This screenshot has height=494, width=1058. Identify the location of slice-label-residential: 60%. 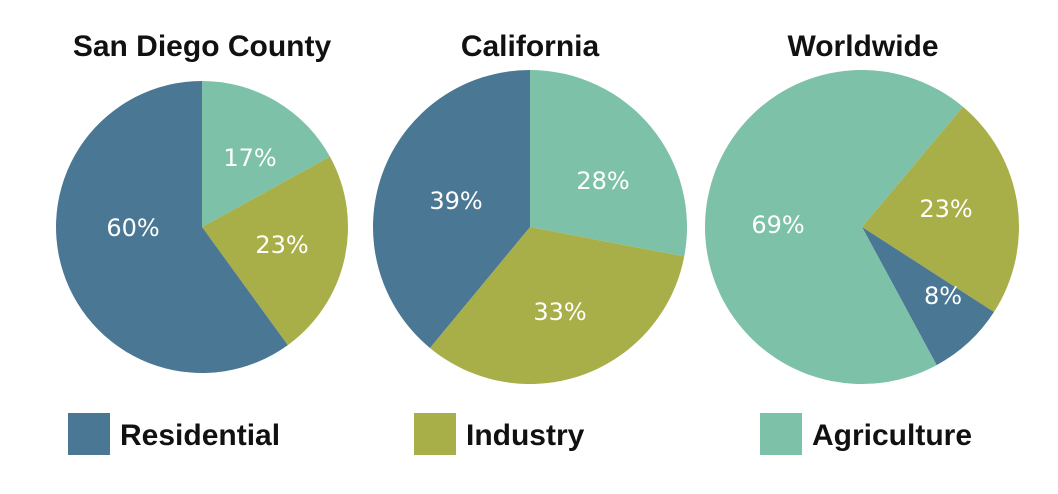
(132, 228).